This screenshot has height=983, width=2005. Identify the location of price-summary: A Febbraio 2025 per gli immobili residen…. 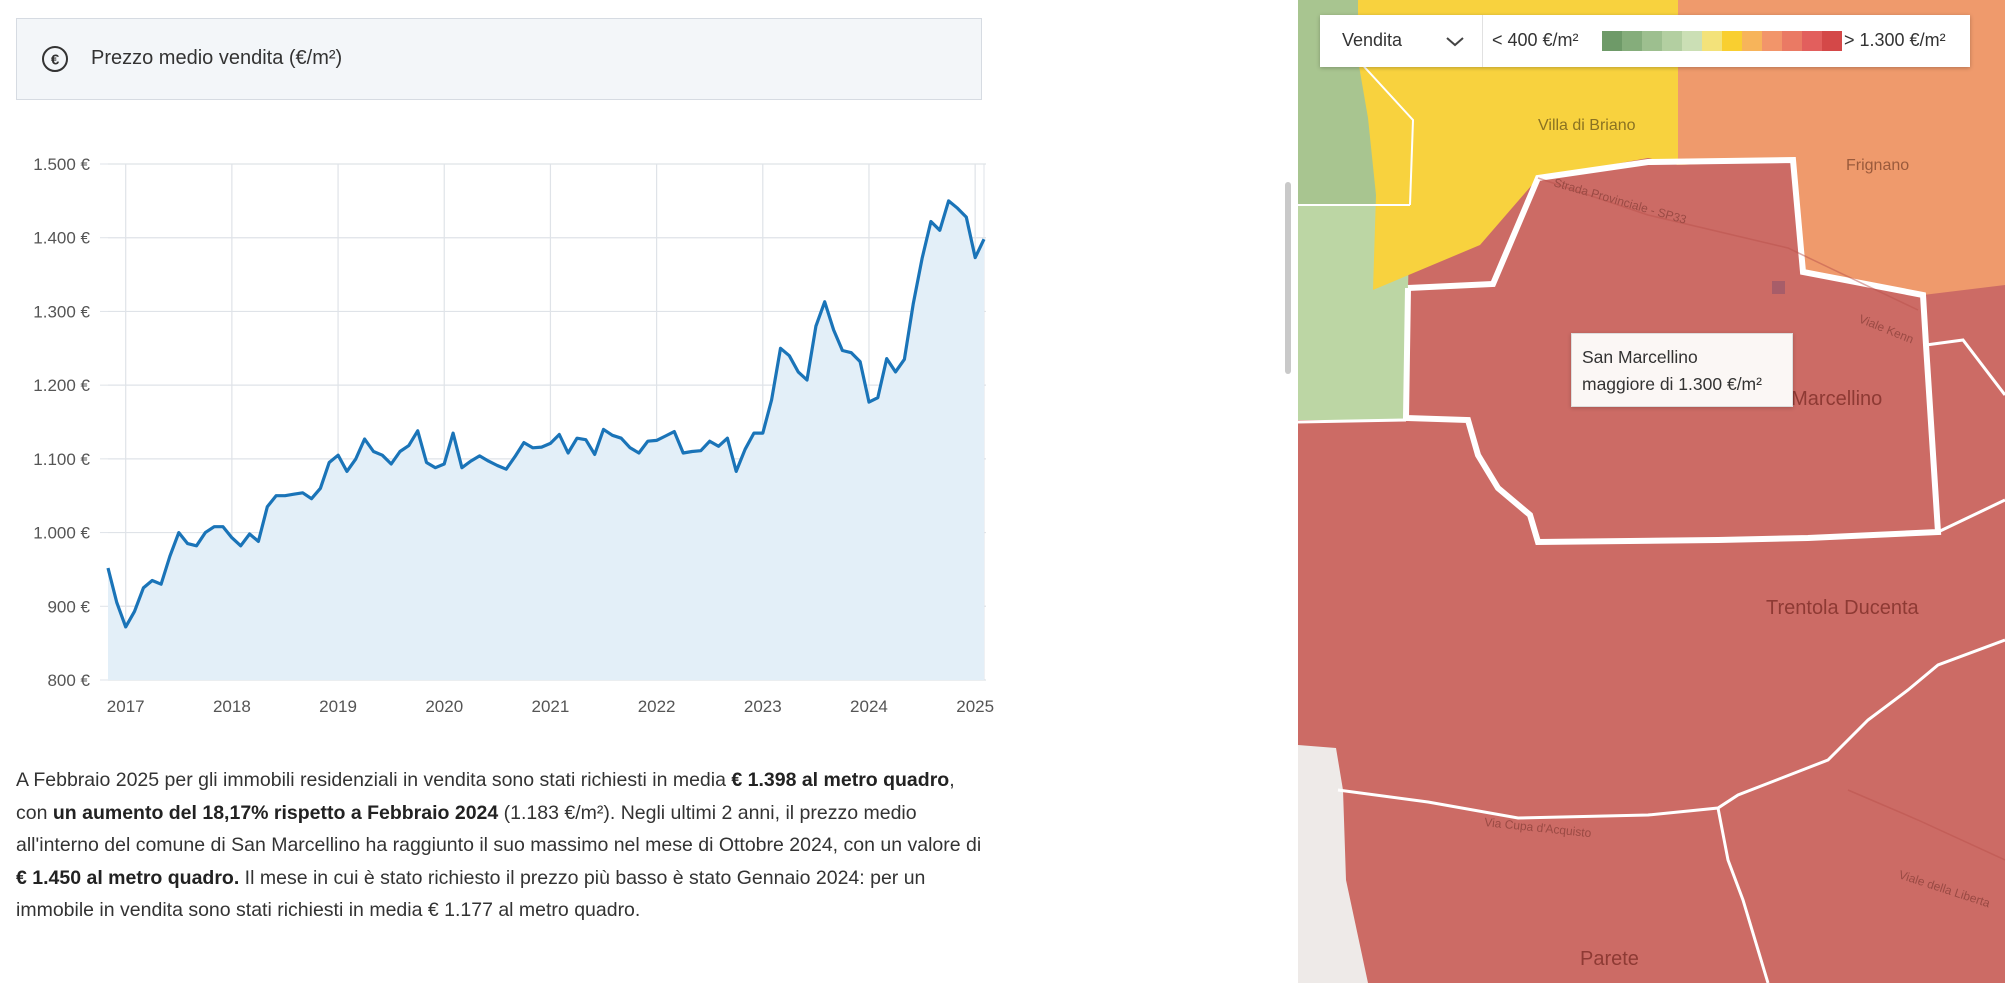
(503, 845).